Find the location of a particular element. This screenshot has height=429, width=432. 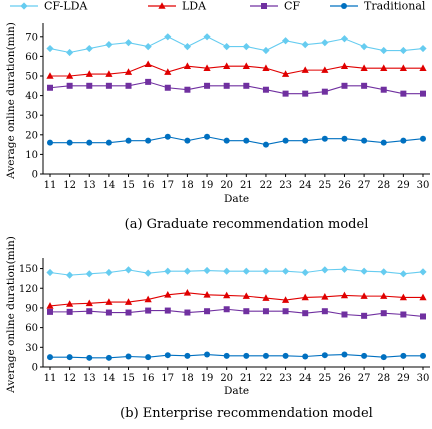

legend-marker-square is located at coordinates (264, 6).